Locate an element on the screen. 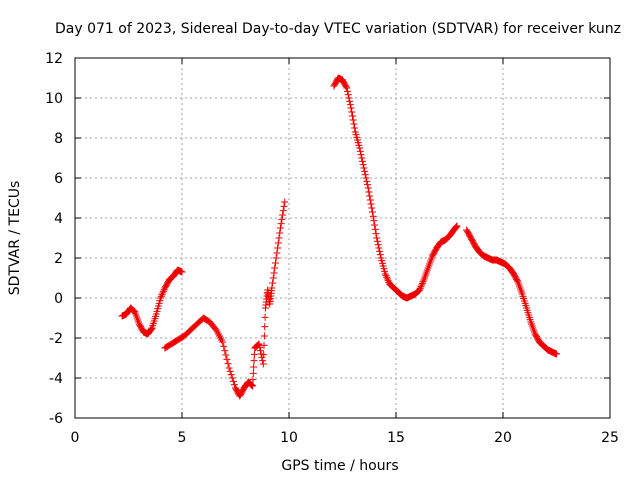 The image size is (640, 480). x-tick-label: 0 is located at coordinates (75, 438).